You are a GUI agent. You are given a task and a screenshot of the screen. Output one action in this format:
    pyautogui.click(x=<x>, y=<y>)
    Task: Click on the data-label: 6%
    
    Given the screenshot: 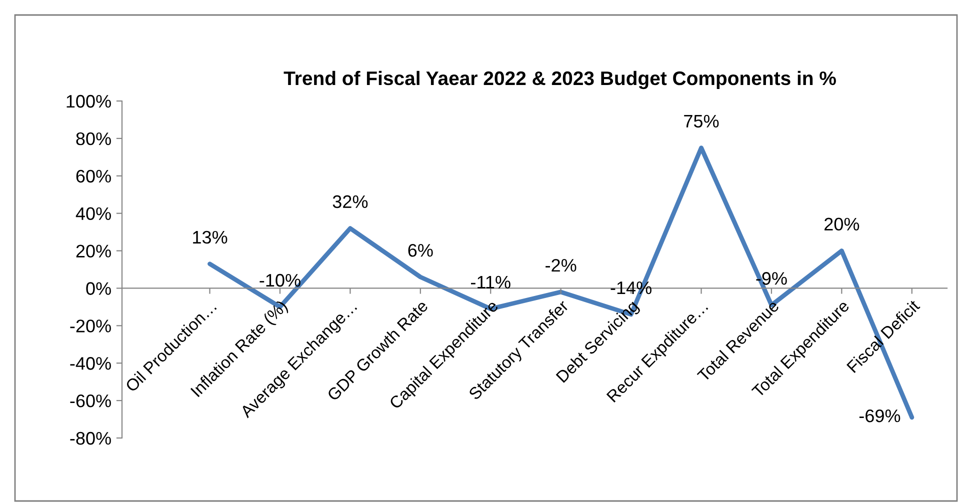 What is the action you would take?
    pyautogui.click(x=420, y=250)
    